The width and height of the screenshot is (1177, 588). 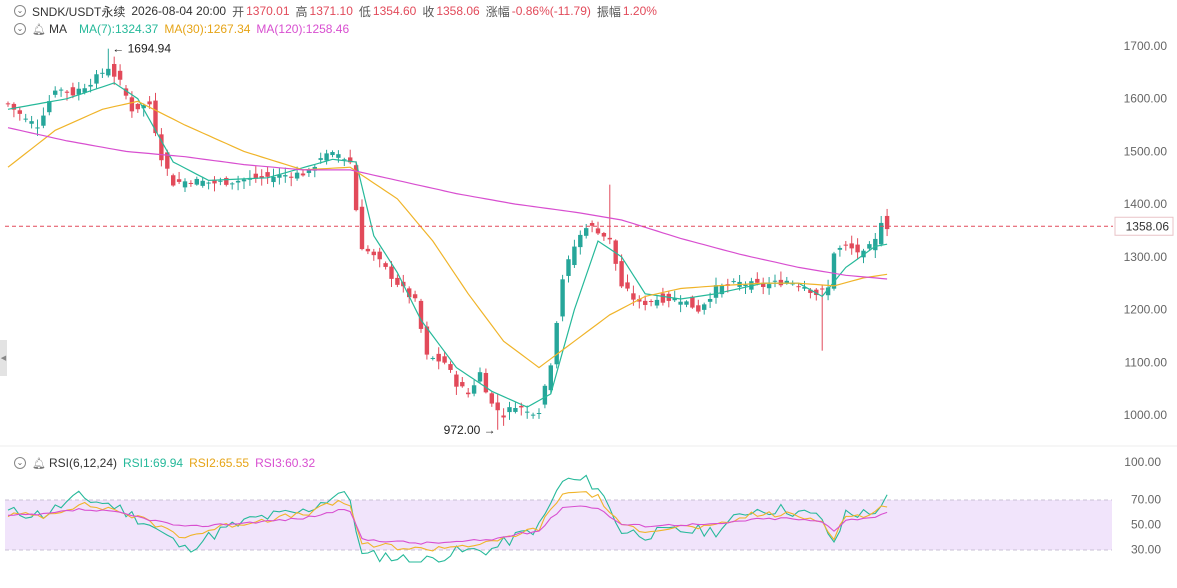 What do you see at coordinates (3, 358) in the screenshot?
I see `sidebar-expand-handle: ◀` at bounding box center [3, 358].